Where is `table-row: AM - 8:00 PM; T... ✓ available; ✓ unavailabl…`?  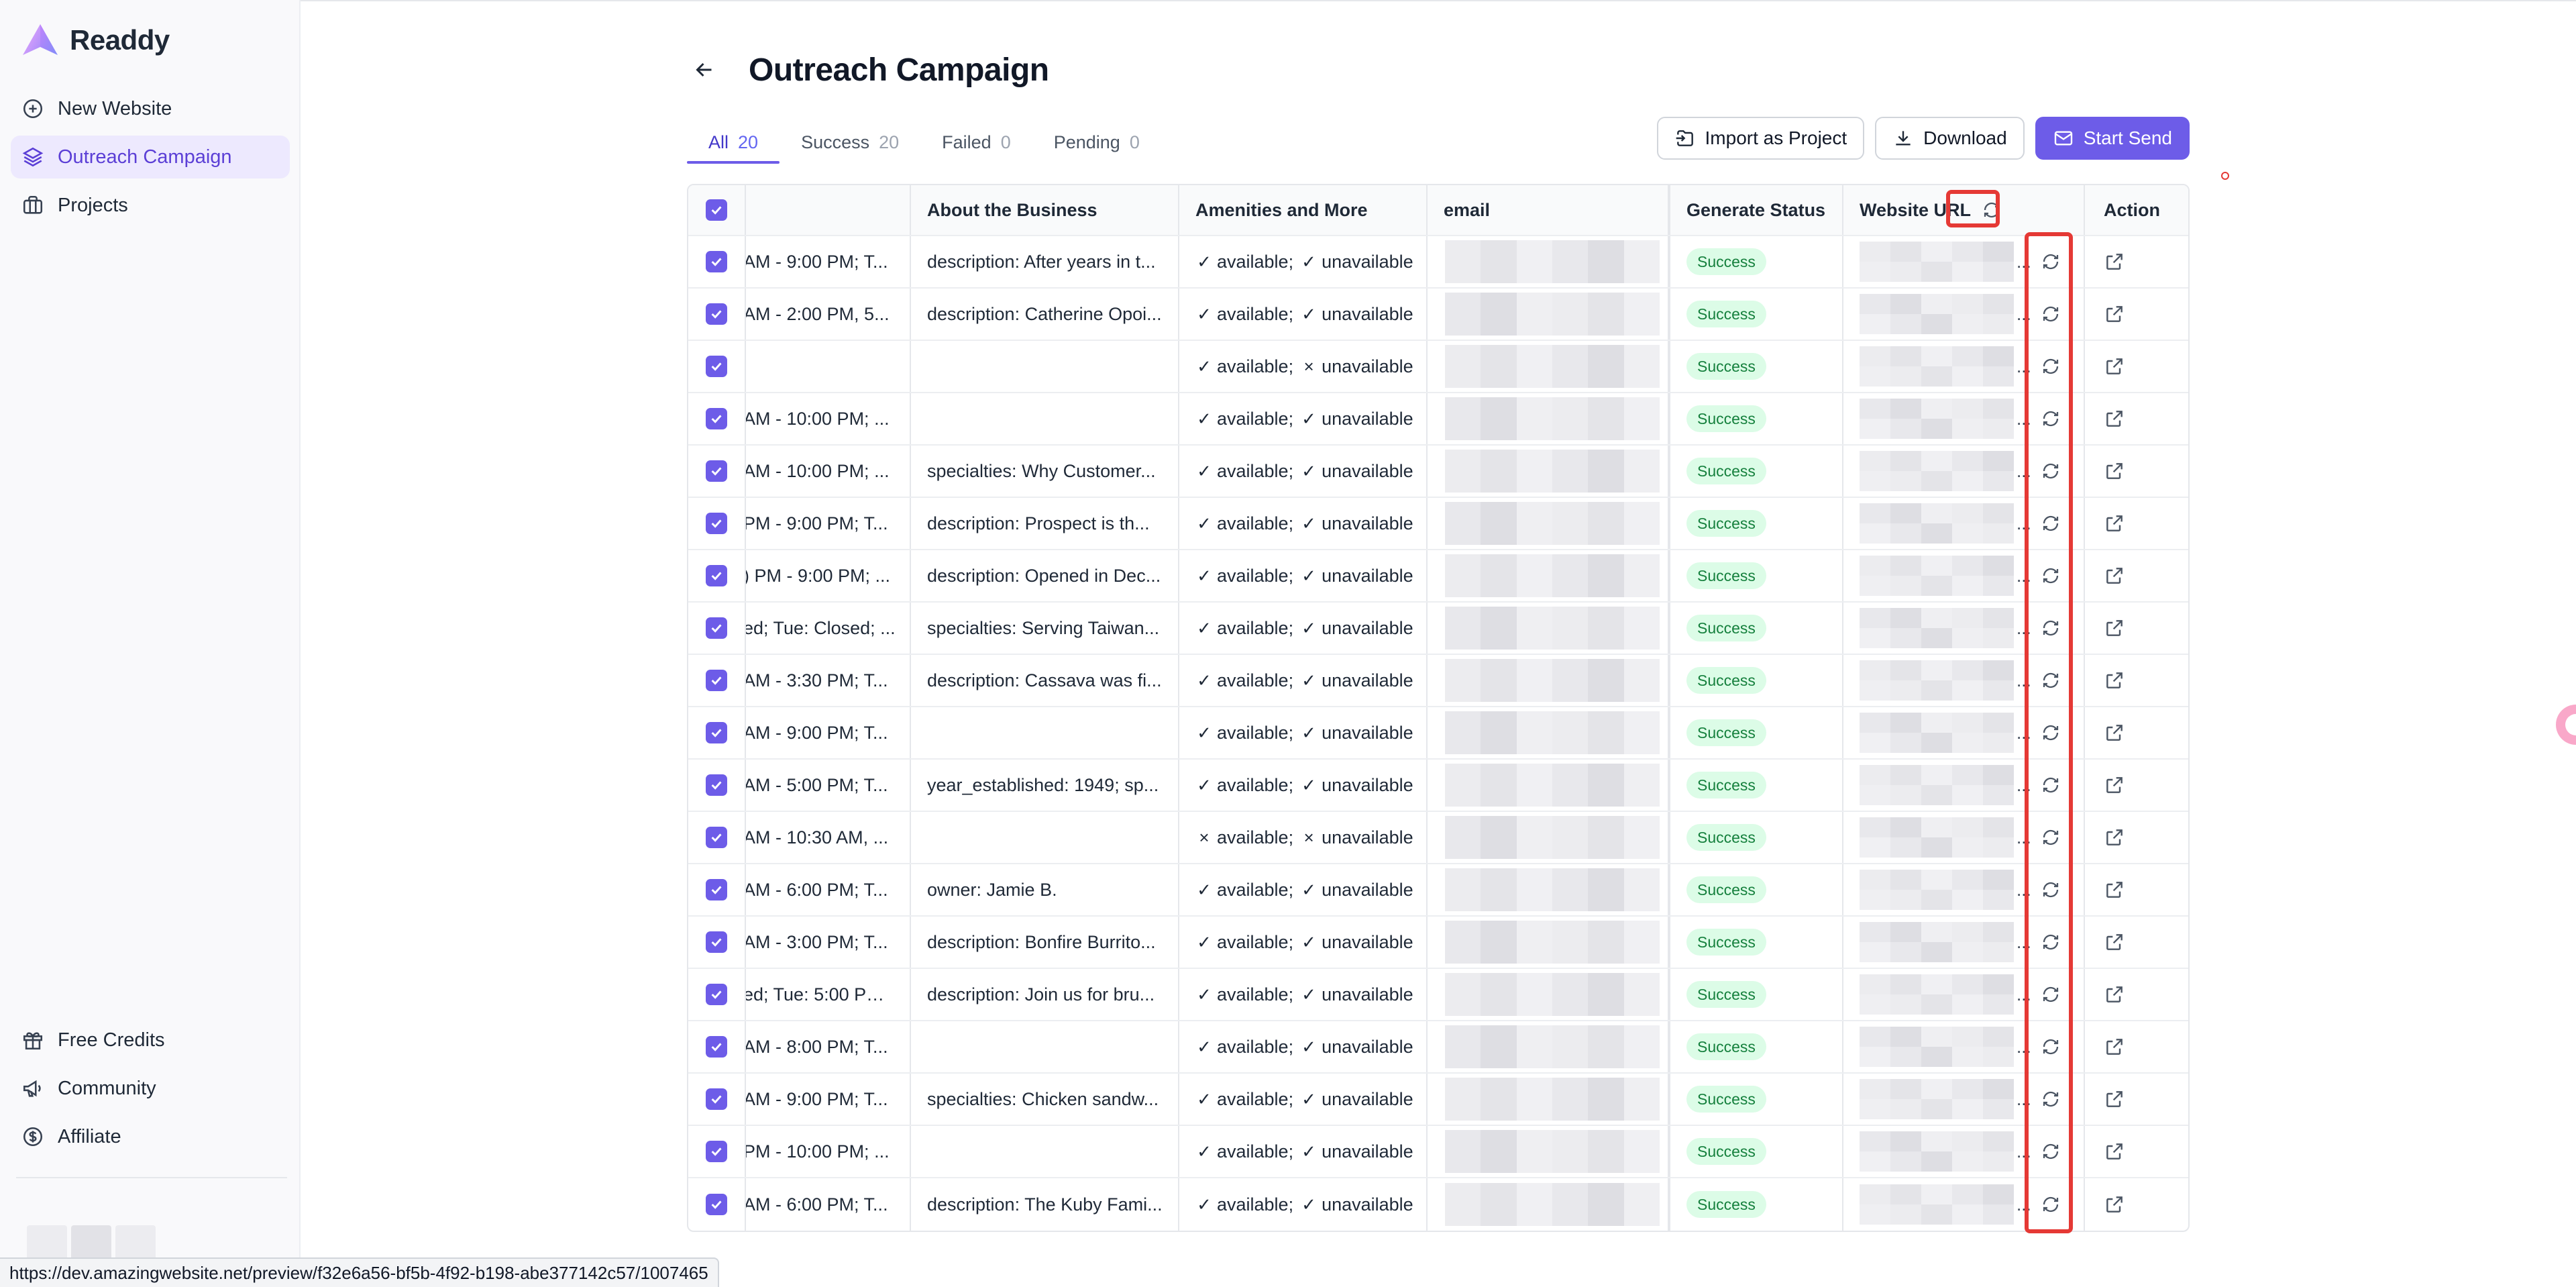
table-row: AM - 8:00 PM; T... ✓ available; ✓ unavailabl… is located at coordinates (1438, 1047).